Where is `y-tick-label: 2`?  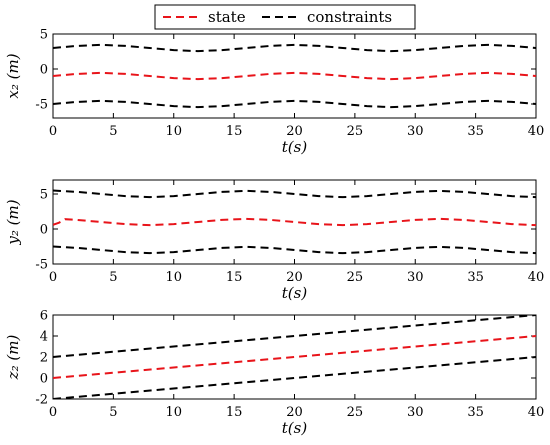
y-tick-label: 2 is located at coordinates (44, 358).